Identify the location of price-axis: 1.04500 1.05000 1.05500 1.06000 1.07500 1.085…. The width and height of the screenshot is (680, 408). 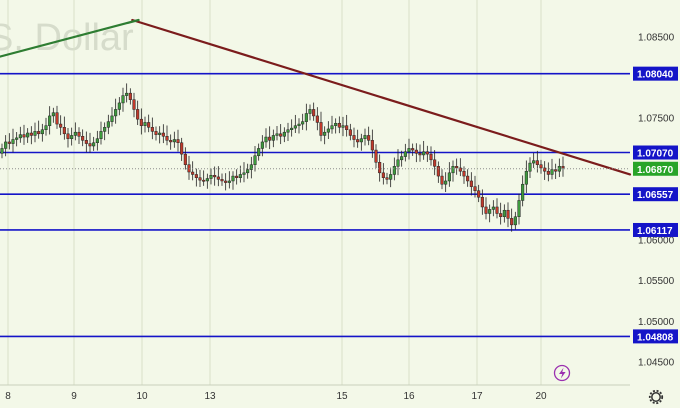
(655, 200).